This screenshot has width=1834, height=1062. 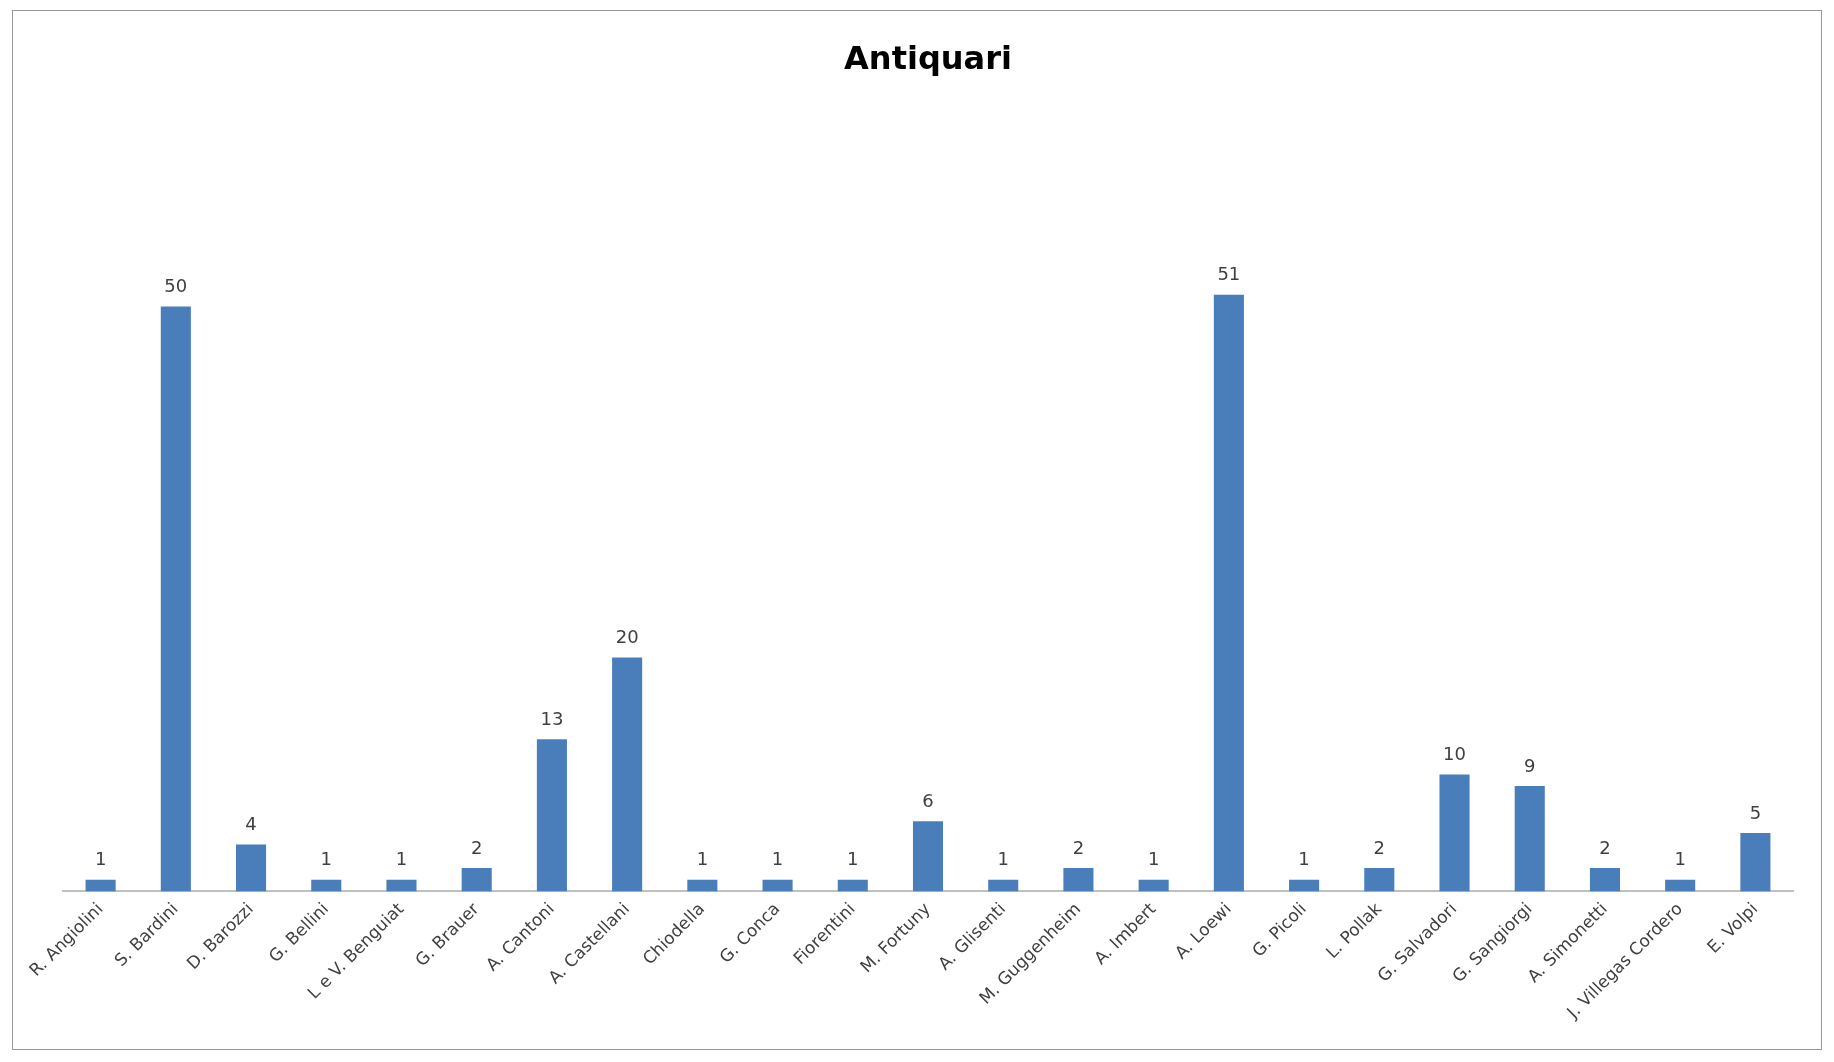 What do you see at coordinates (627, 637) in the screenshot?
I see `data-label: 20` at bounding box center [627, 637].